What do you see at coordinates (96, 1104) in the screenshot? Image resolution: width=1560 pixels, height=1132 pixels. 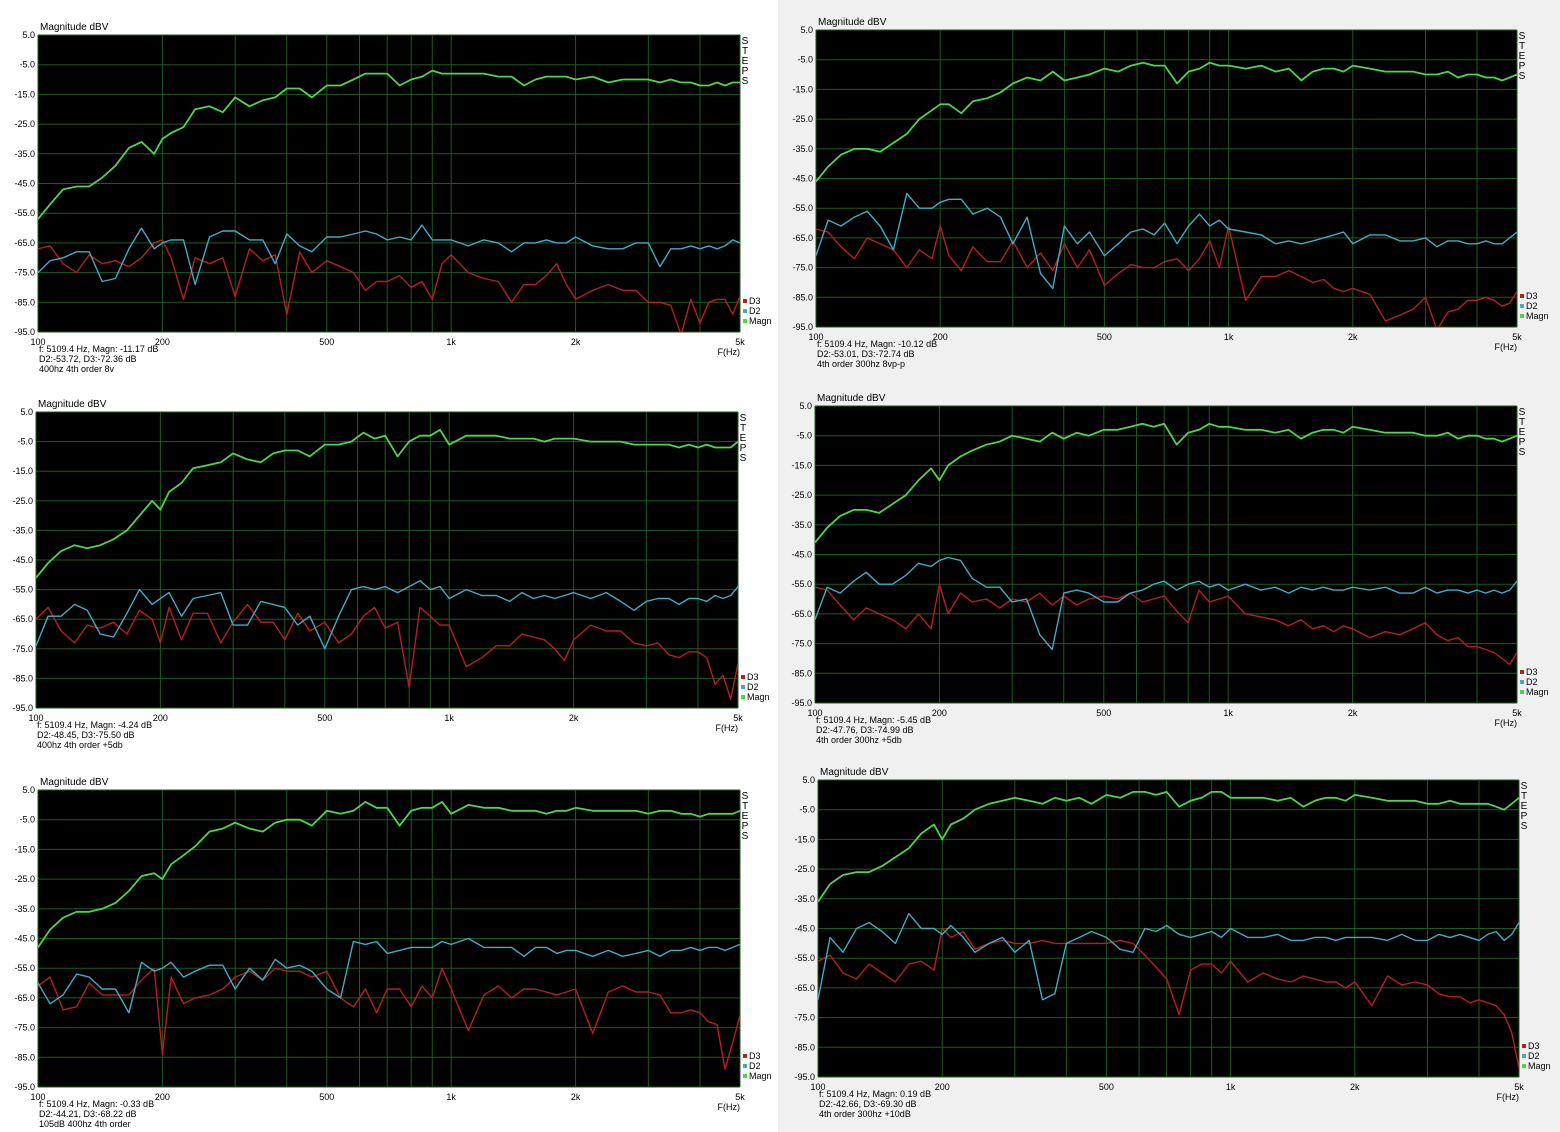 I see `readout-line-1: f: 5109.4 Hz, Magn: -0.33 dB` at bounding box center [96, 1104].